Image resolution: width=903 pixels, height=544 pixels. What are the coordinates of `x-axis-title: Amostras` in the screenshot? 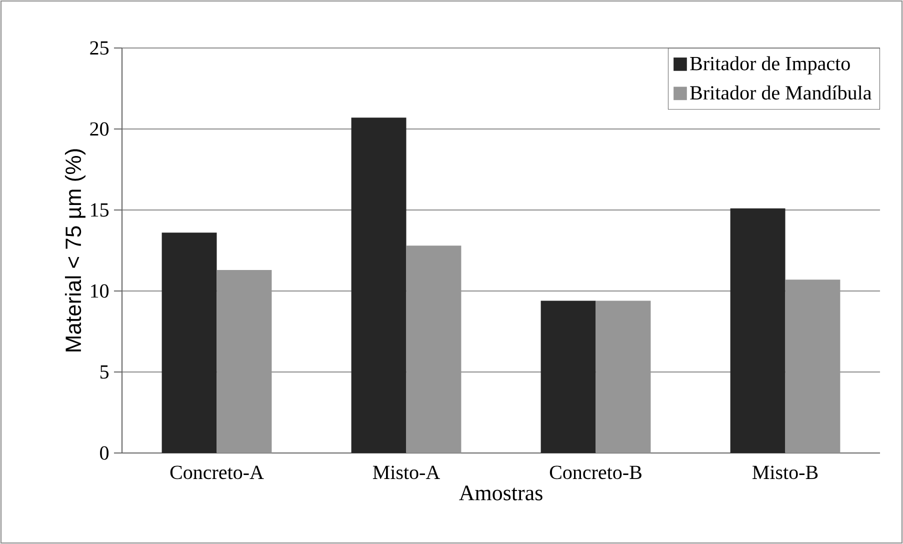 It's located at (500, 493).